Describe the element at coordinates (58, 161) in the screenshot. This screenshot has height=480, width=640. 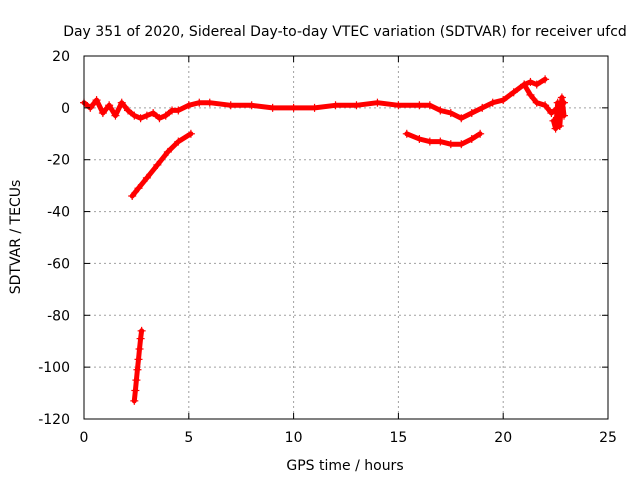
I see `y-tick-label: -20` at that location.